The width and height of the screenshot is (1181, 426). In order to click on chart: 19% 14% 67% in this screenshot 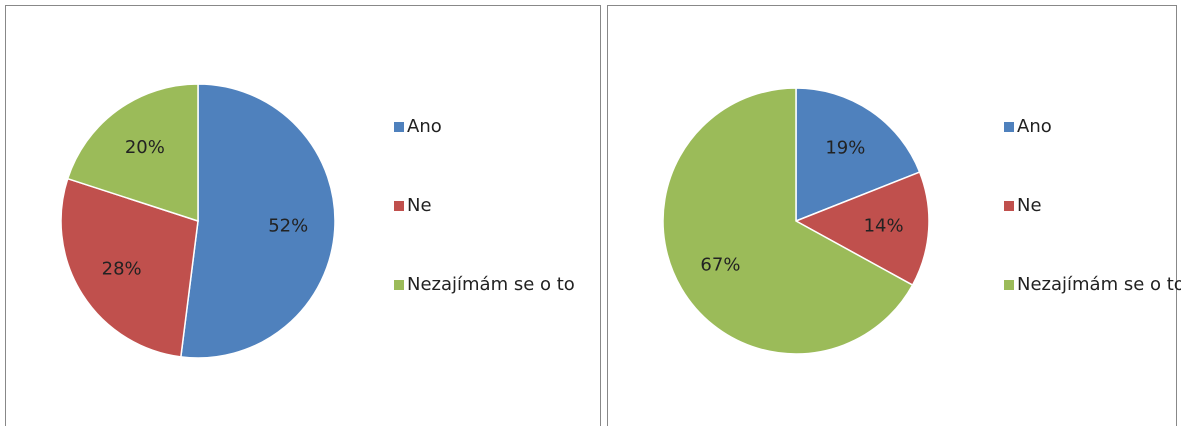, I will do `click(796, 221)`.